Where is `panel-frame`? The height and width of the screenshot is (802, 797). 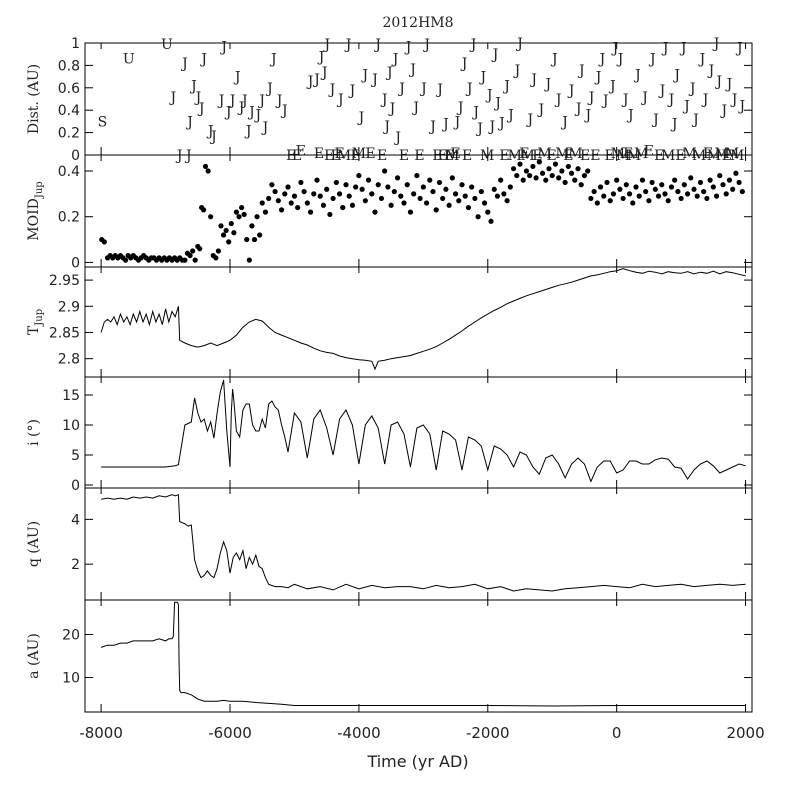 panel-frame is located at coordinates (418, 322).